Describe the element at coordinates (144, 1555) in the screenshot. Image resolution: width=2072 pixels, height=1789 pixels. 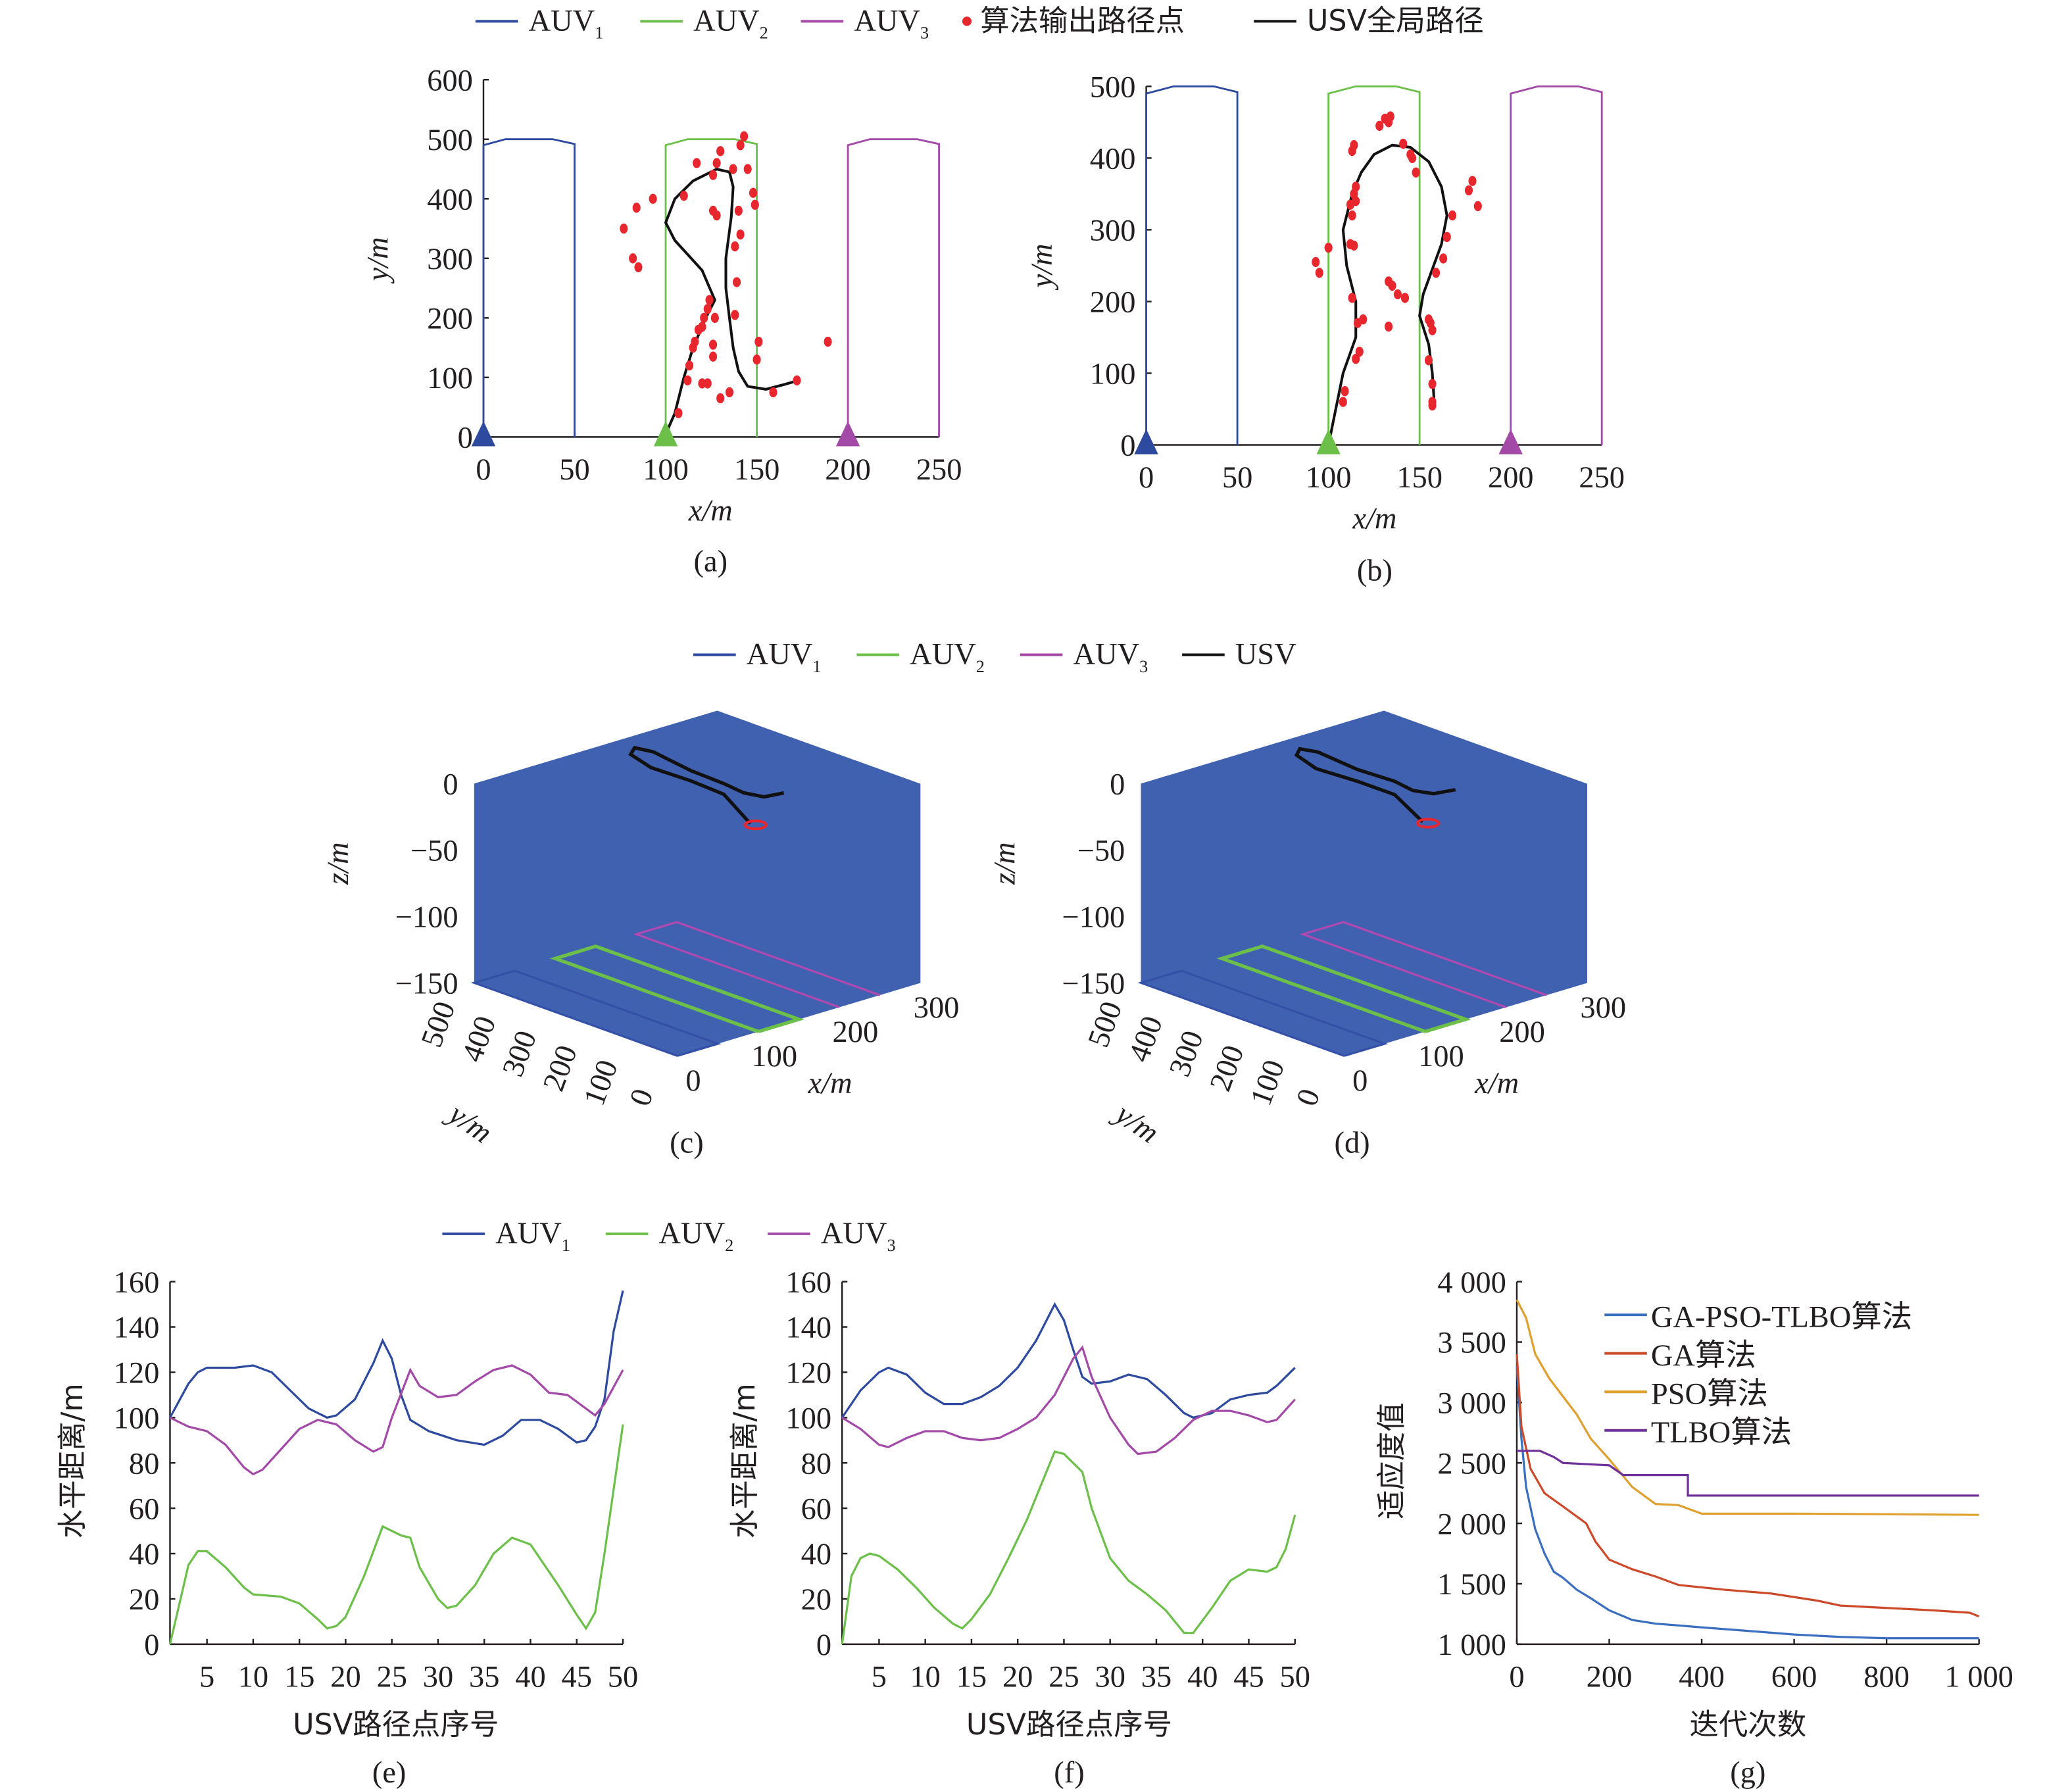
I see `y-tick-label: 40` at that location.